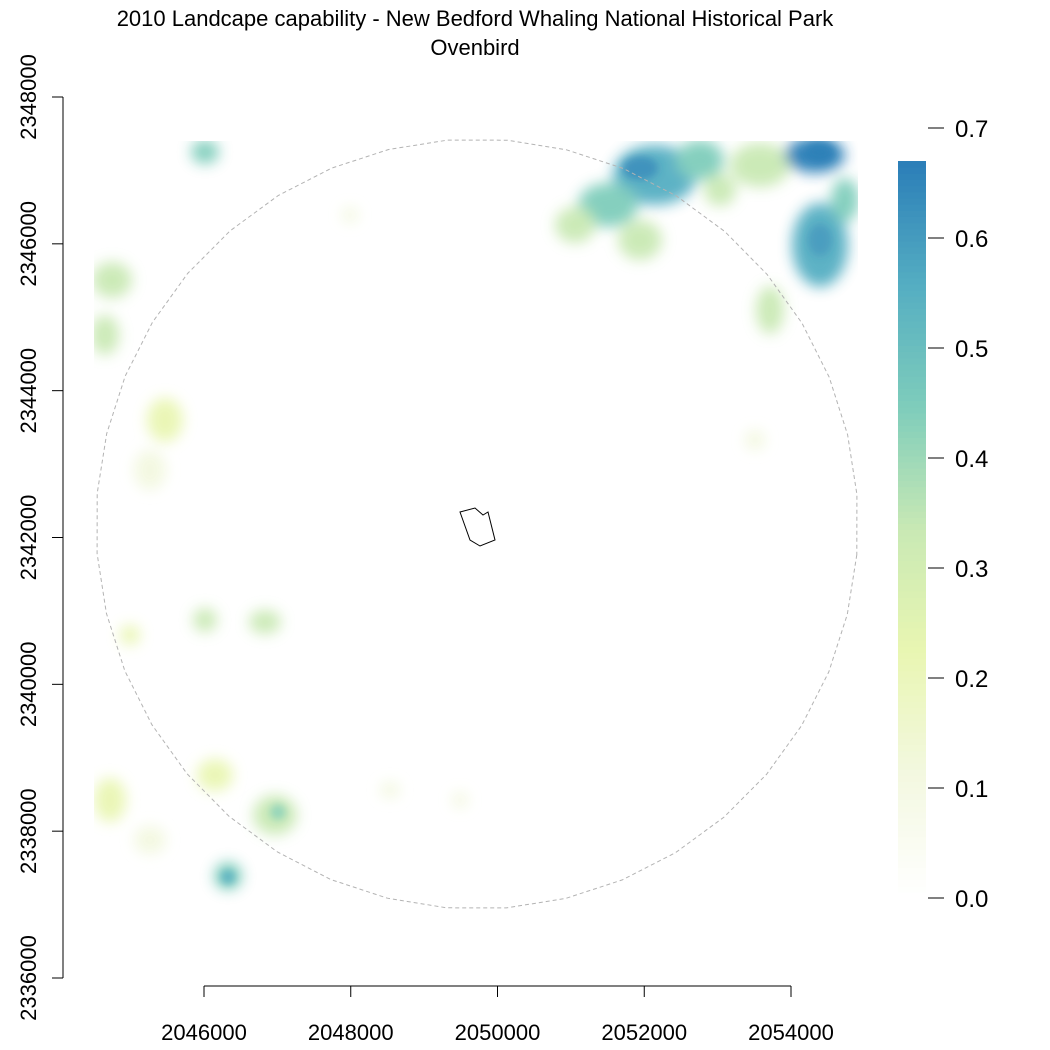  Describe the element at coordinates (28, 538) in the screenshot. I see `y-tick-label: 2342000` at that location.